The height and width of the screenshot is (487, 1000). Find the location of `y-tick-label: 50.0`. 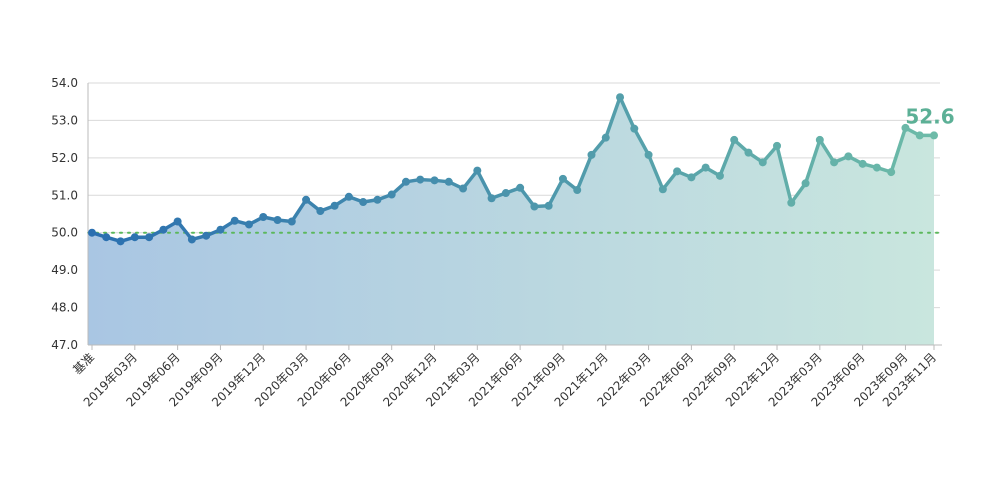

y-tick-label: 50.0 is located at coordinates (64, 233).